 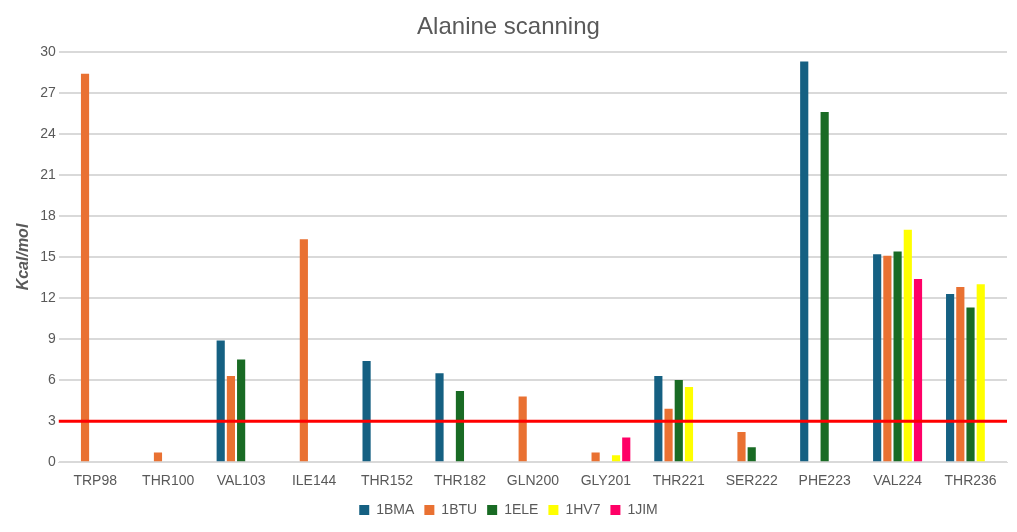 What do you see at coordinates (751, 480) in the screenshot?
I see `x-tick-label: SER222` at bounding box center [751, 480].